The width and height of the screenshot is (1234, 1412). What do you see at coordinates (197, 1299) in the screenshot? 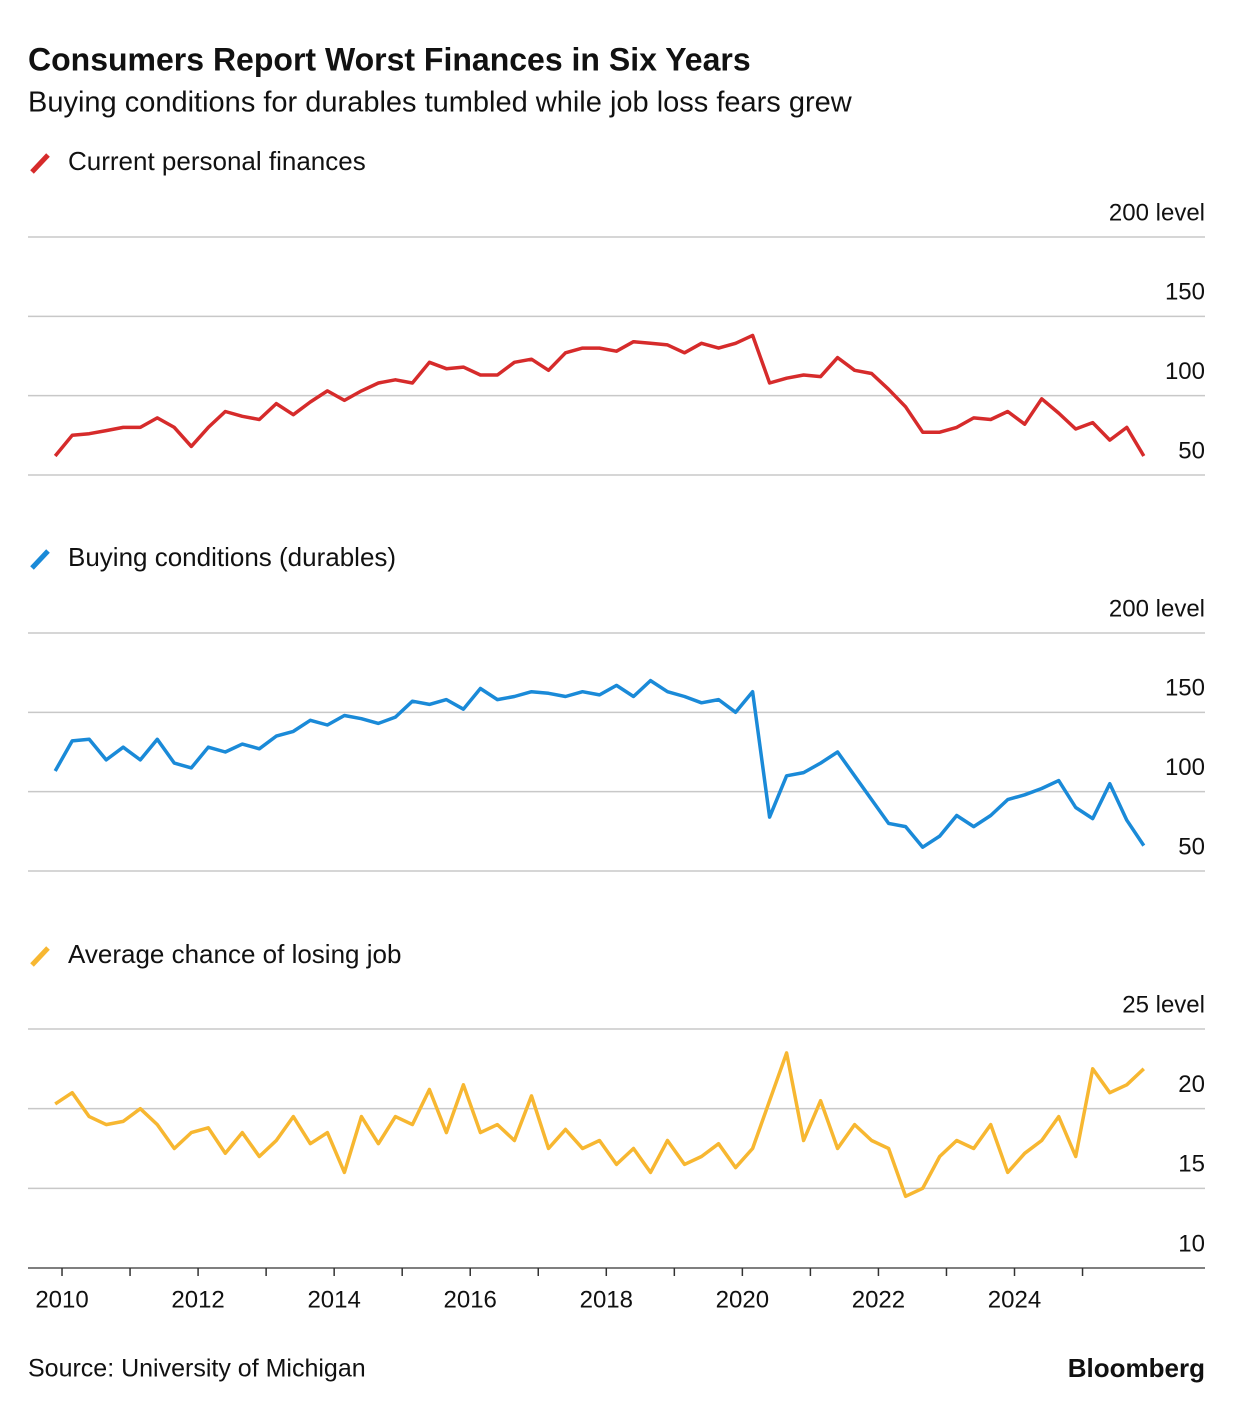
I see `x-tick-label: 2012` at bounding box center [197, 1299].